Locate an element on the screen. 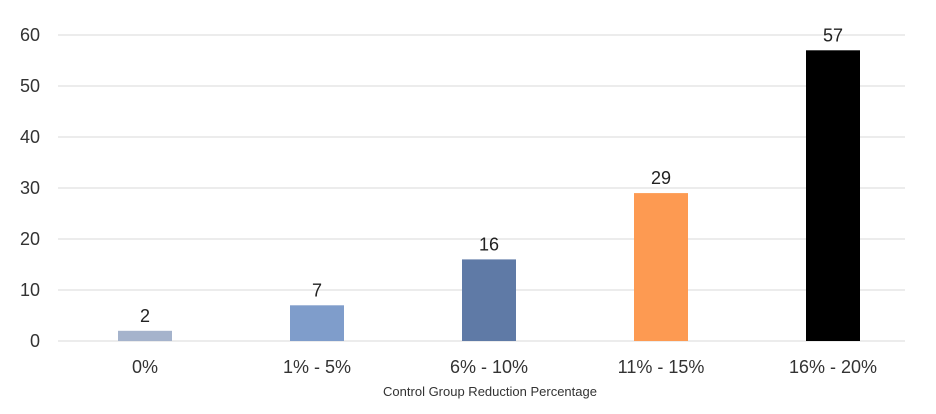  x-category-label: 0% is located at coordinates (145, 367).